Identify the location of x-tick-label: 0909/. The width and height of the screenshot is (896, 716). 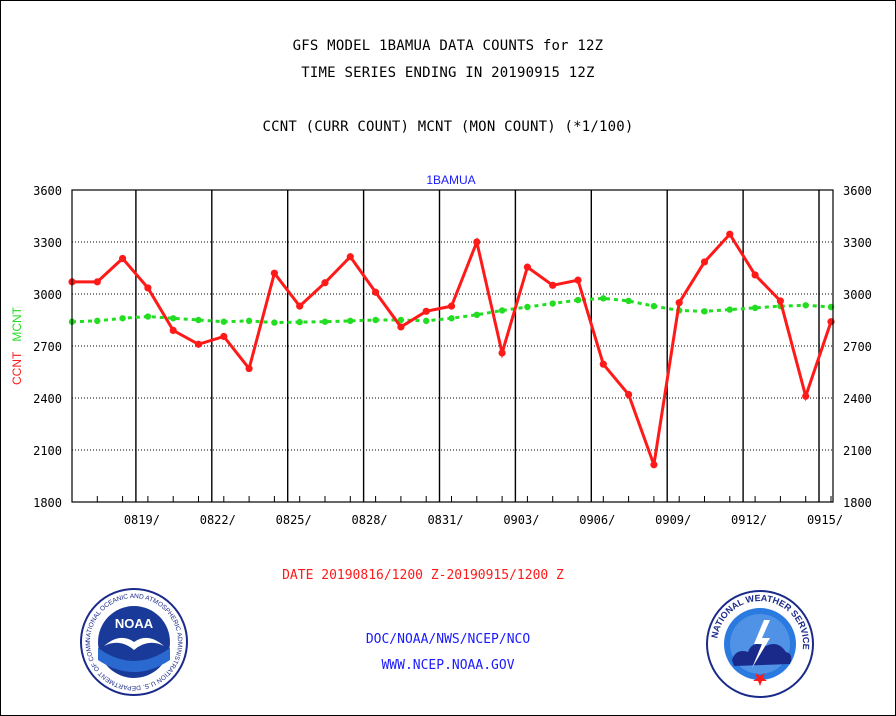
(673, 520).